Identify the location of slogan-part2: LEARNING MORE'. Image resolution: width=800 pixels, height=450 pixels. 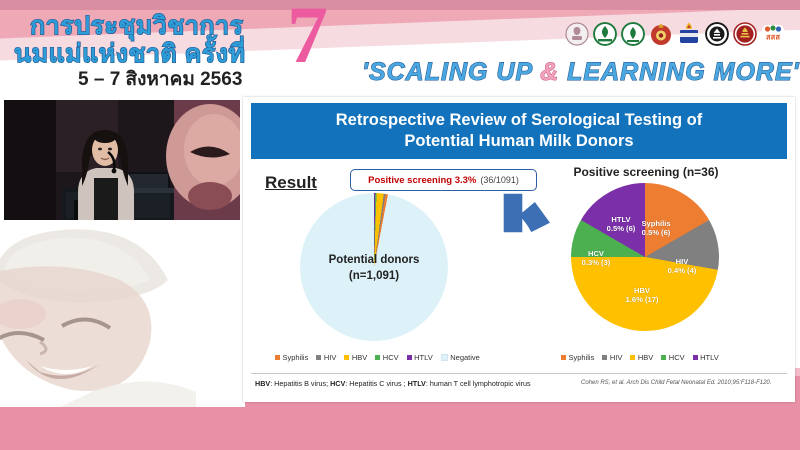
(679, 72).